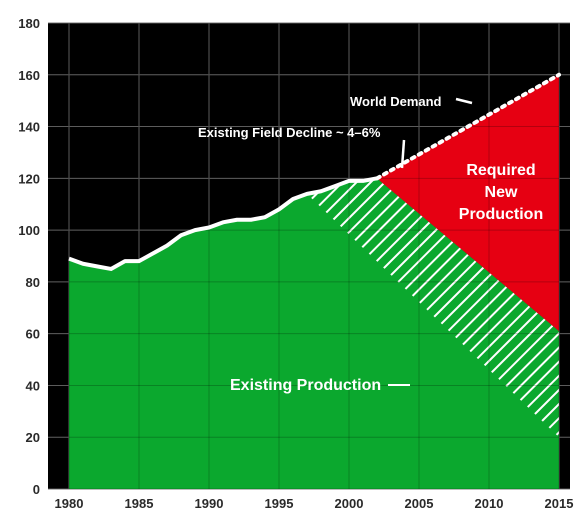 The image size is (578, 513). What do you see at coordinates (468, 126) in the screenshot?
I see `world-demand-line` at bounding box center [468, 126].